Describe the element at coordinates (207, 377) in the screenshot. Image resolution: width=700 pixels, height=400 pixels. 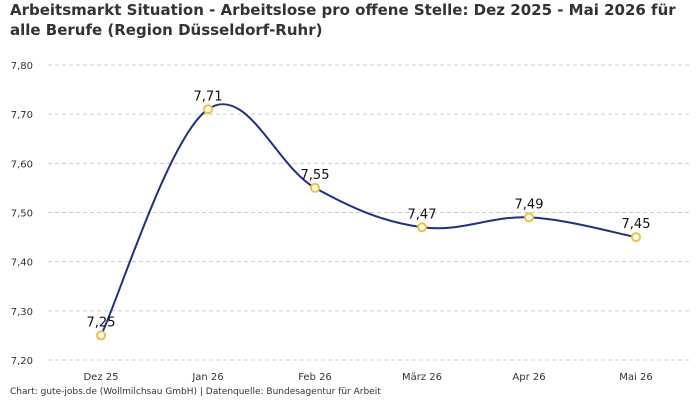
I see `x-tick-label: Jan 26` at that location.